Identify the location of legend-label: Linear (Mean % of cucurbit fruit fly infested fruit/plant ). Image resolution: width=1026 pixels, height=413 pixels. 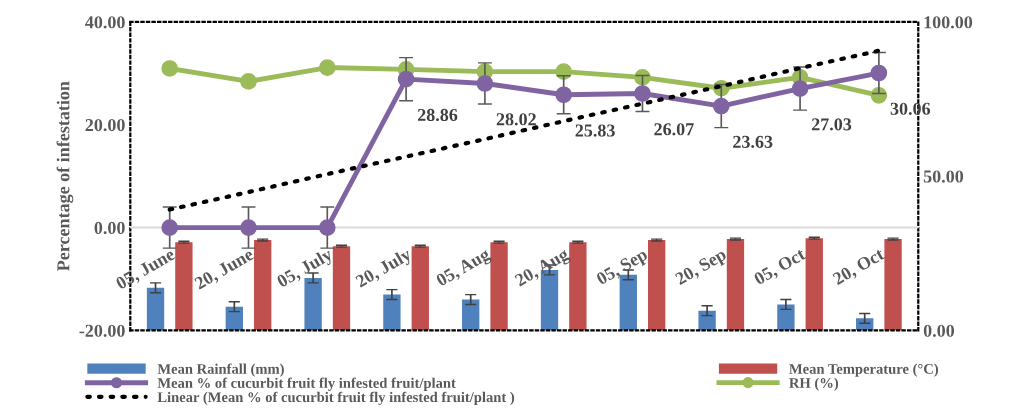
(336, 398).